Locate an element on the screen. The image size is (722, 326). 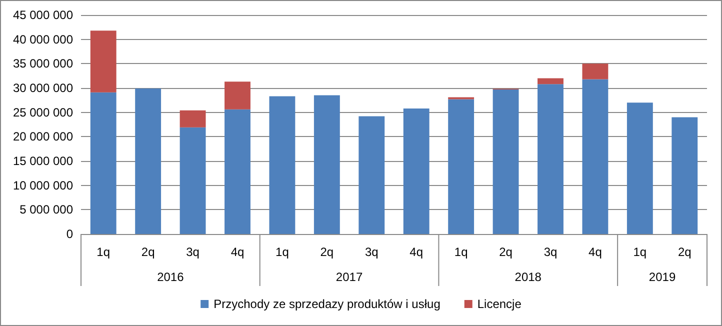
legend-label: Przychody ze sprzedazy produktów i usług is located at coordinates (327, 304).